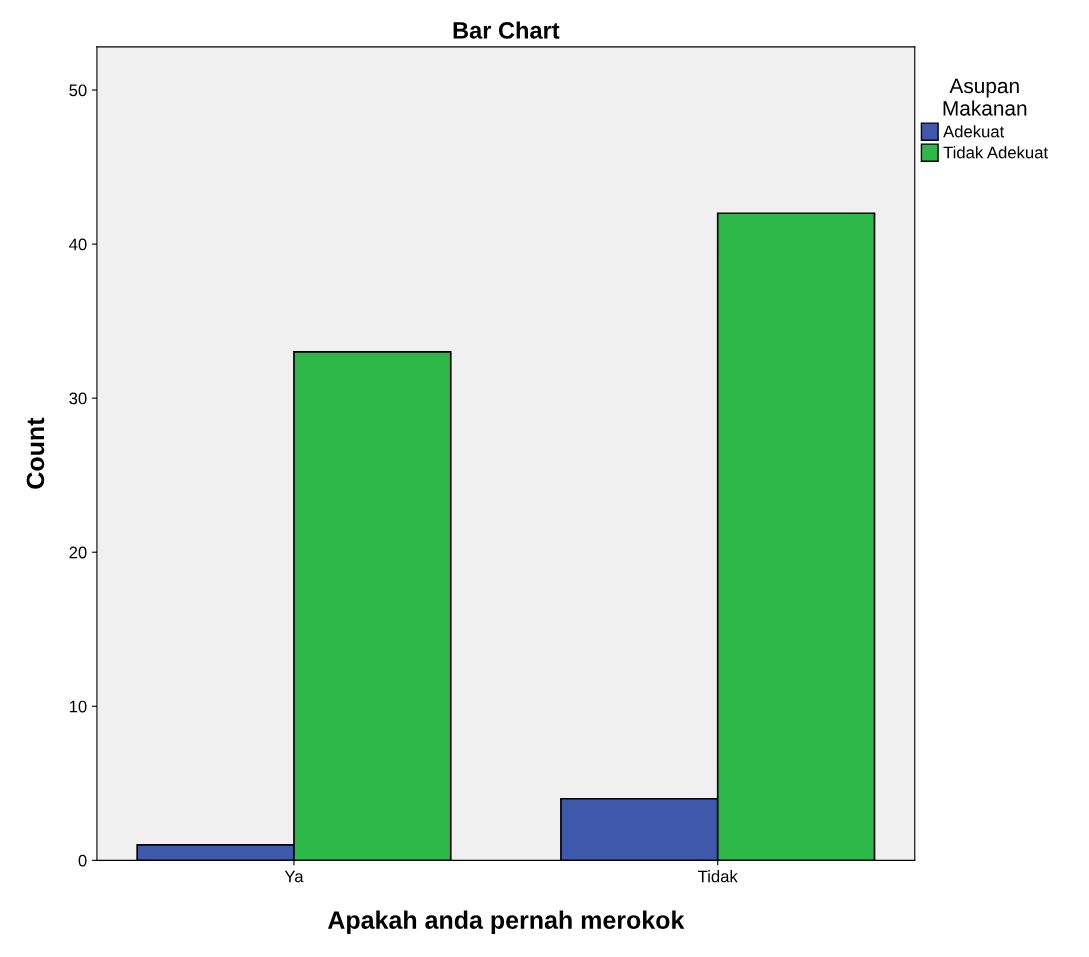  What do you see at coordinates (78, 552) in the screenshot?
I see `y-tick-label: 20` at bounding box center [78, 552].